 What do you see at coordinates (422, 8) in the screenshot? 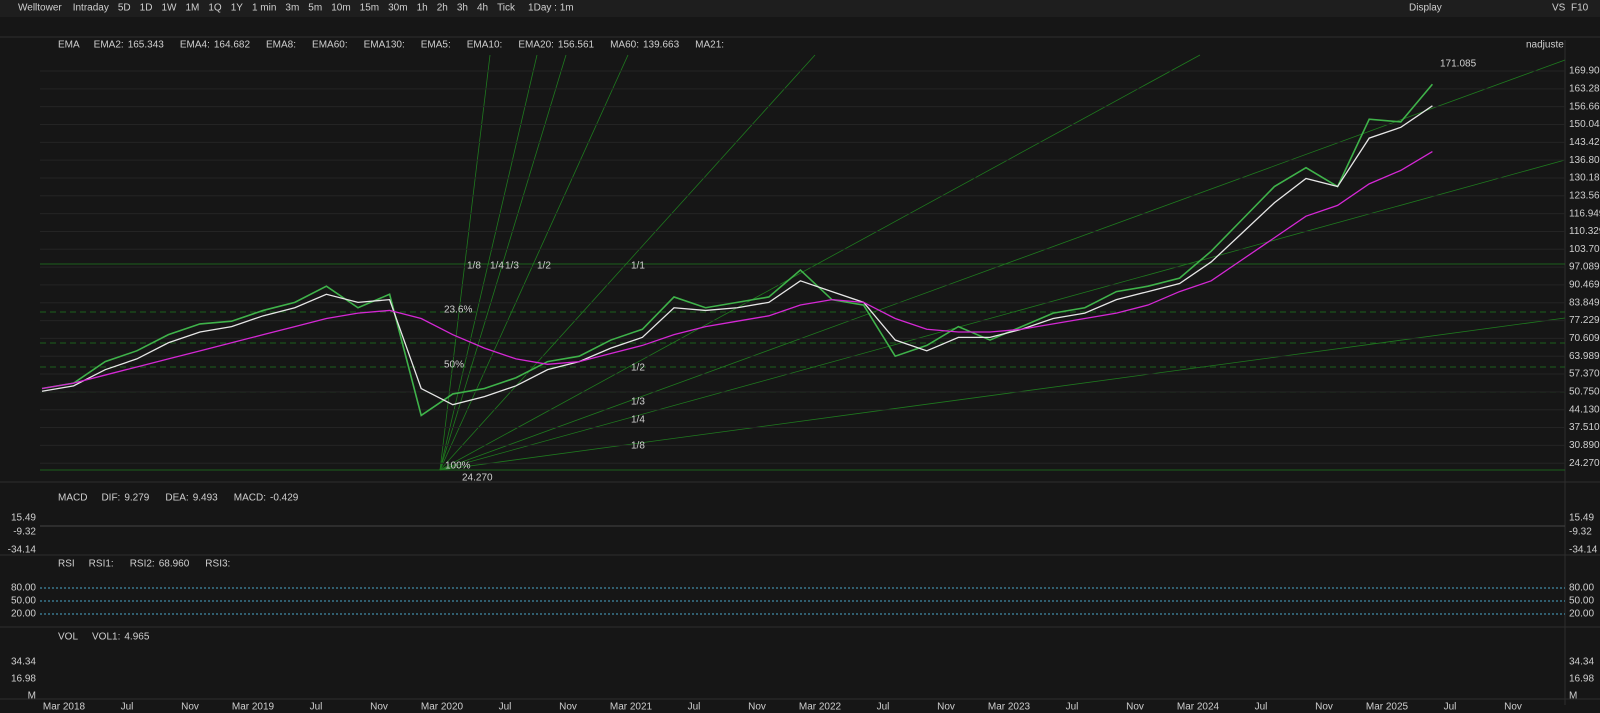
I see `period-button: 1h` at bounding box center [422, 8].